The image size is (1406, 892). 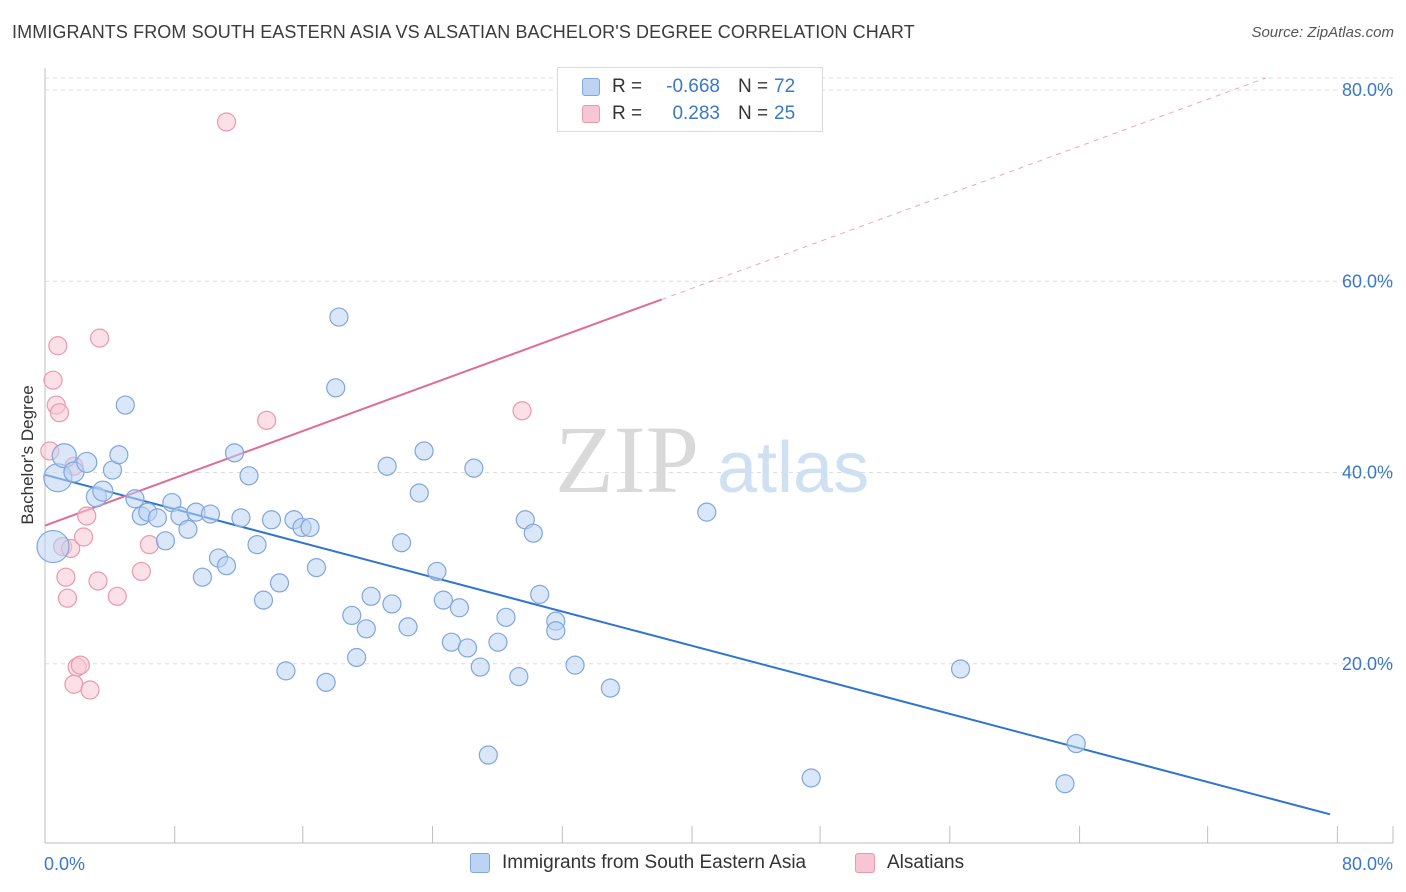 I want to click on y-tick-label: 60.0%, so click(x=1367, y=281).